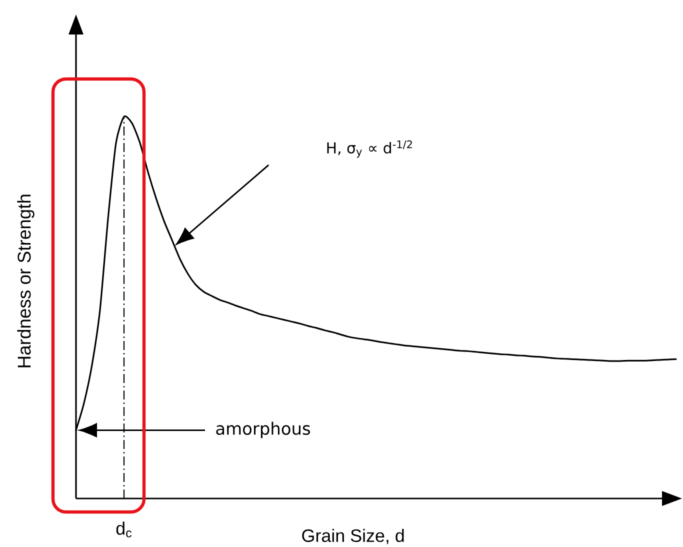  Describe the element at coordinates (124, 530) in the screenshot. I see `text: d$_{c}$` at that location.